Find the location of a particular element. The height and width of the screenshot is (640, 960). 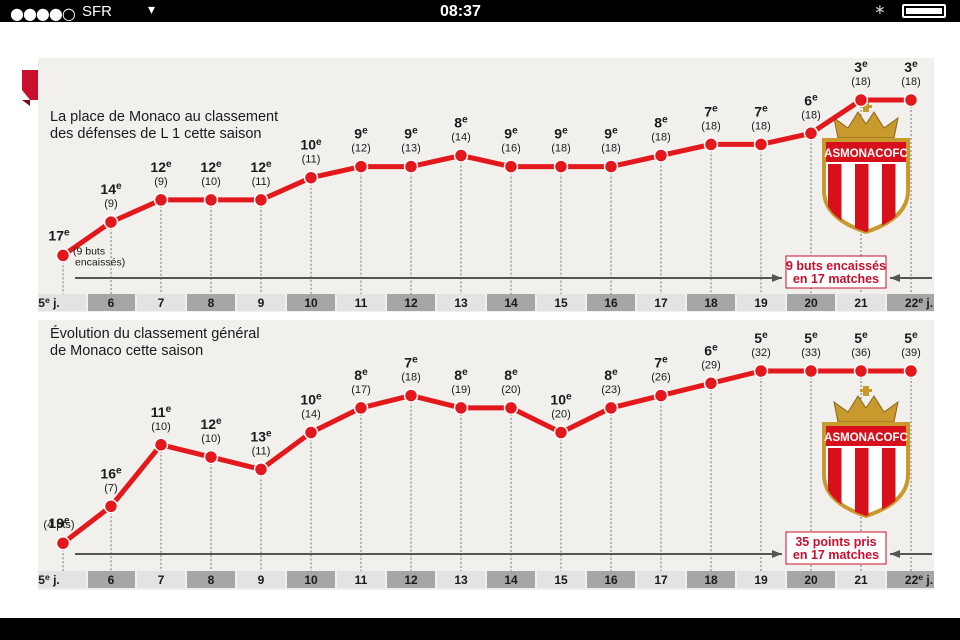

x-tick-label: 6 is located at coordinates (111, 580).